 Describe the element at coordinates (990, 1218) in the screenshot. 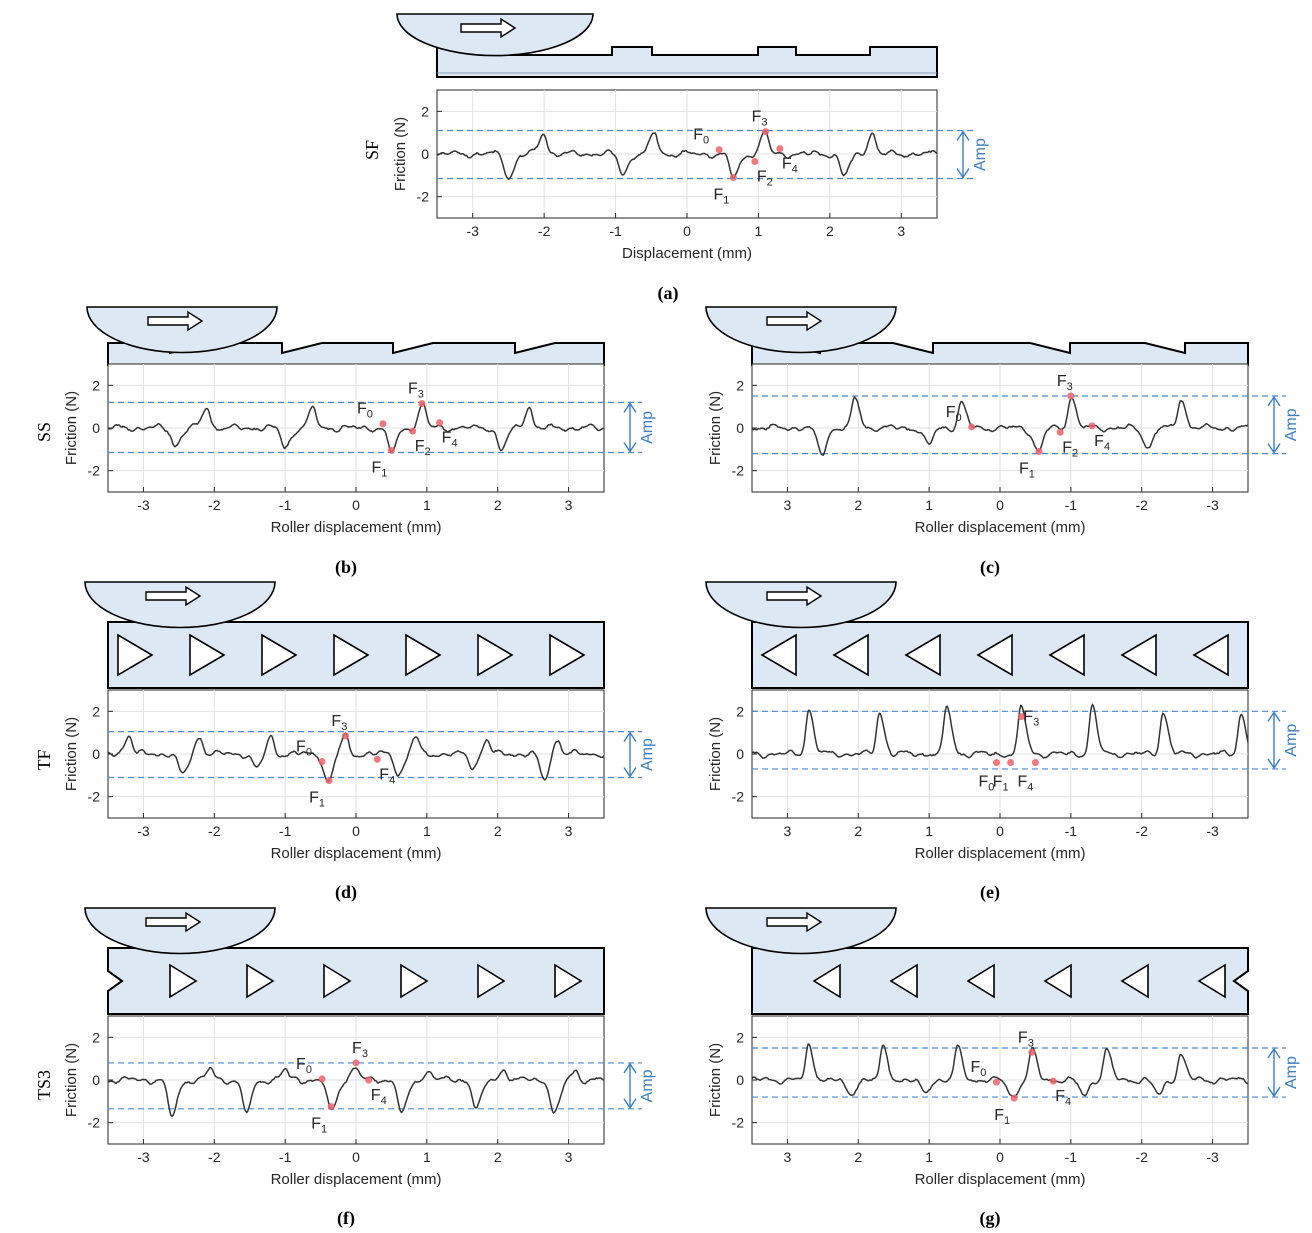

I see `panel-caption: (g)` at that location.